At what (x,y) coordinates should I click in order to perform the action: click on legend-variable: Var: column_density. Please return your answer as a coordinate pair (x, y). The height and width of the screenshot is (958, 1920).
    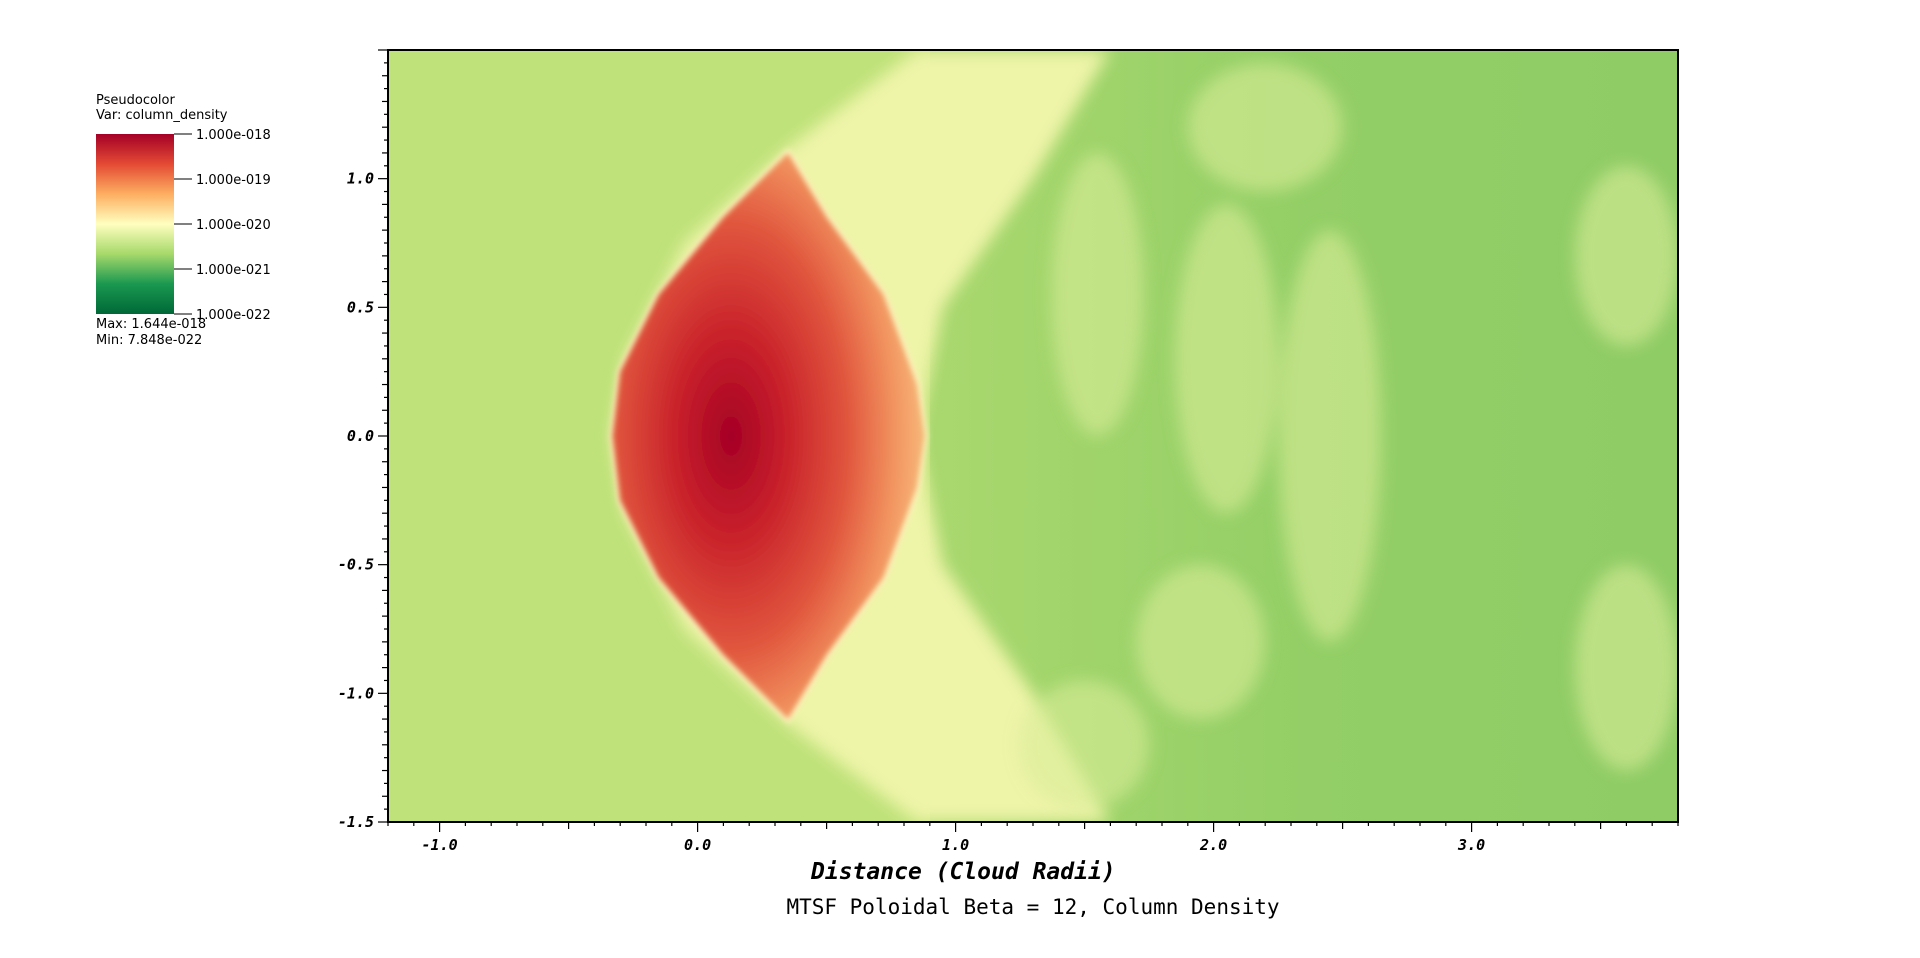
    Looking at the image, I should click on (162, 115).